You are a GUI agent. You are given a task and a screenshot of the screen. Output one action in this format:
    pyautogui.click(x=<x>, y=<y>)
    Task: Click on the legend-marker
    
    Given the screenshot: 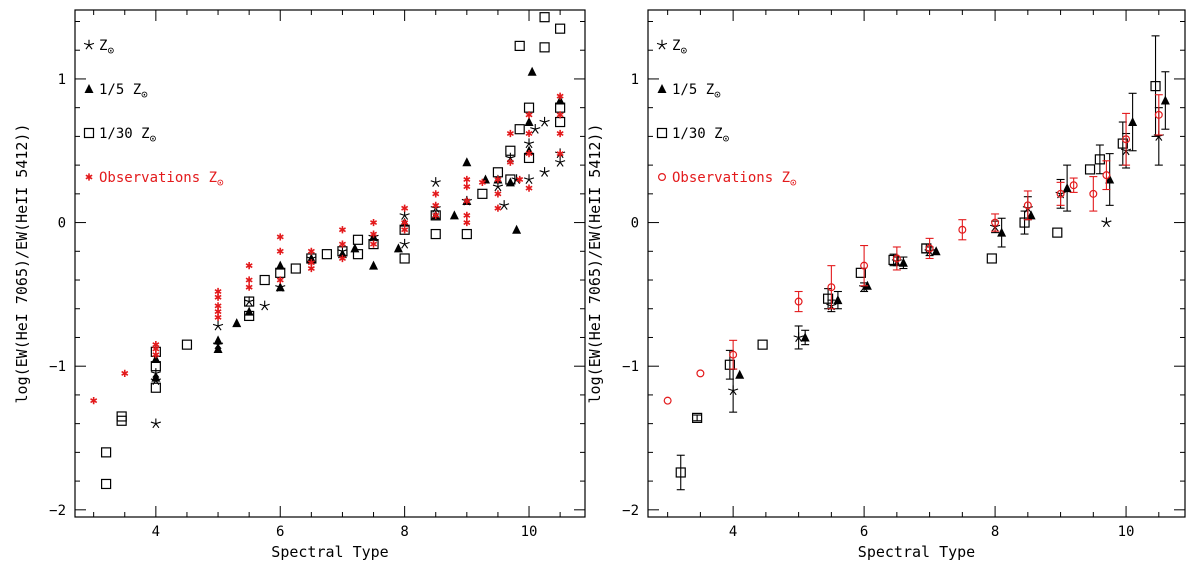 What is the action you would take?
    pyautogui.click(x=661, y=177)
    